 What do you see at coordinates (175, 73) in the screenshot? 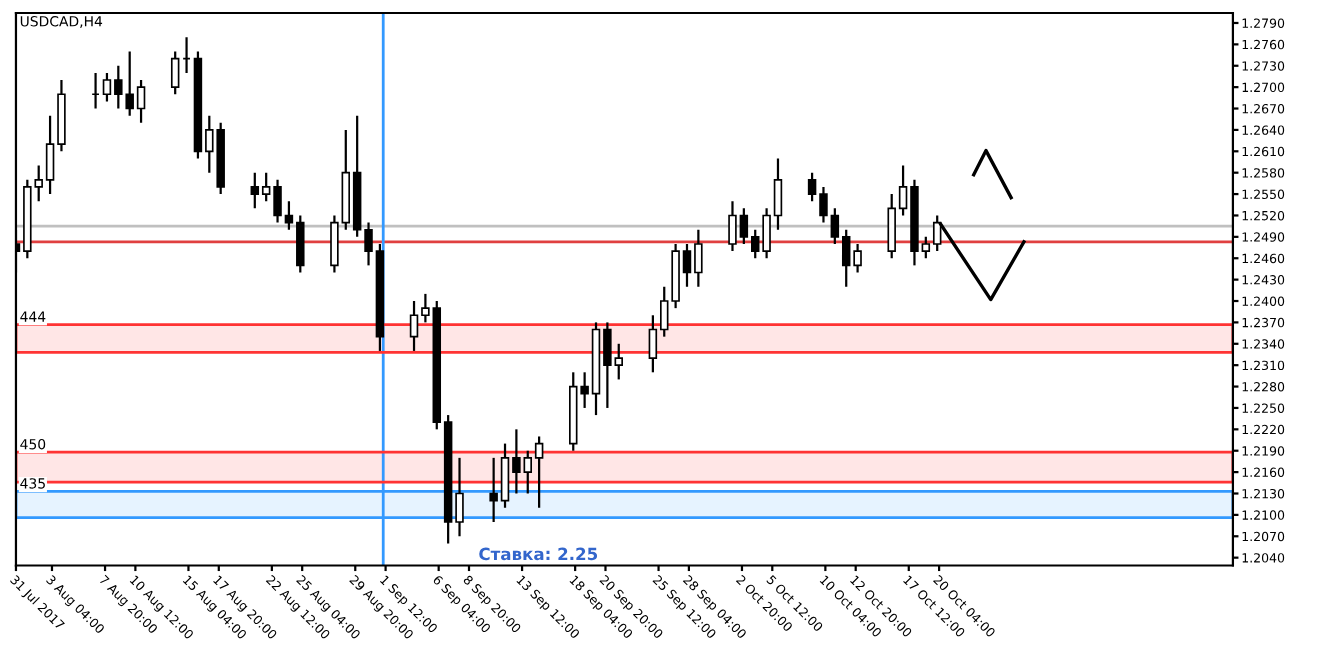
I see `candlestick` at bounding box center [175, 73].